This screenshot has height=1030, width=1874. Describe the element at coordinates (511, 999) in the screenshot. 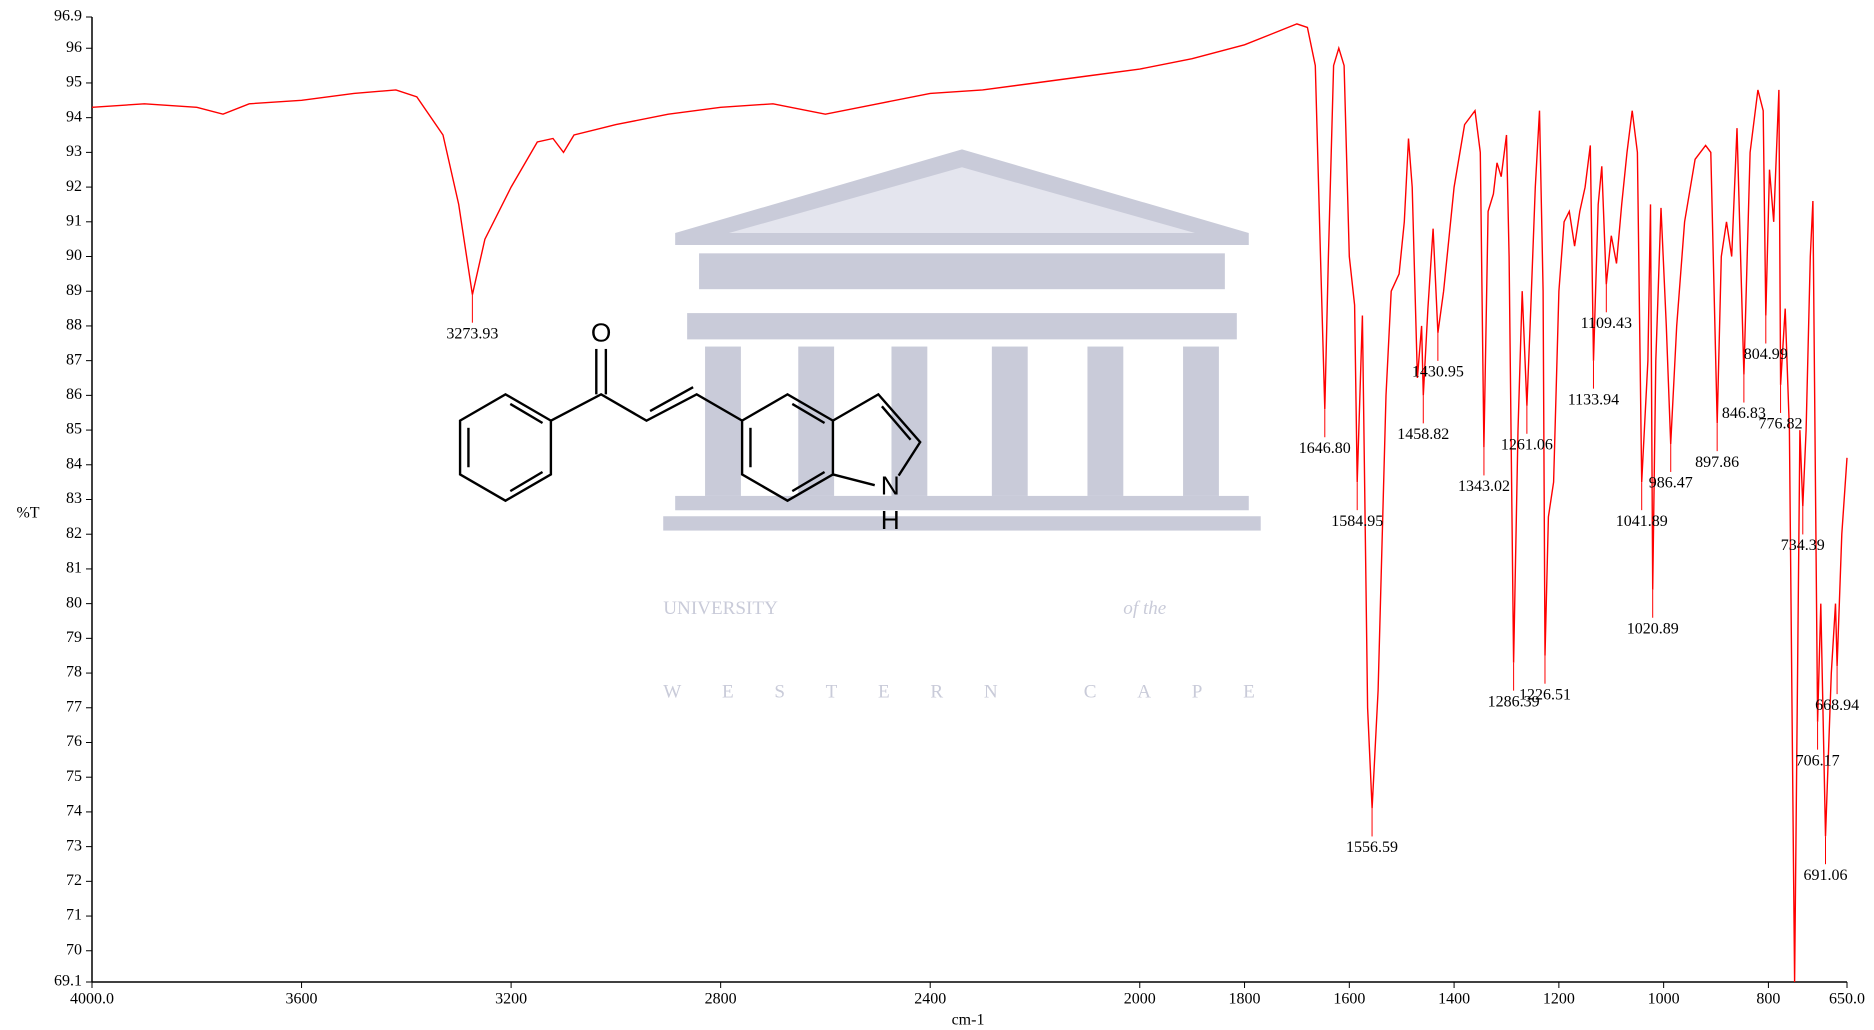

I see `x-tick-label: 3200` at that location.